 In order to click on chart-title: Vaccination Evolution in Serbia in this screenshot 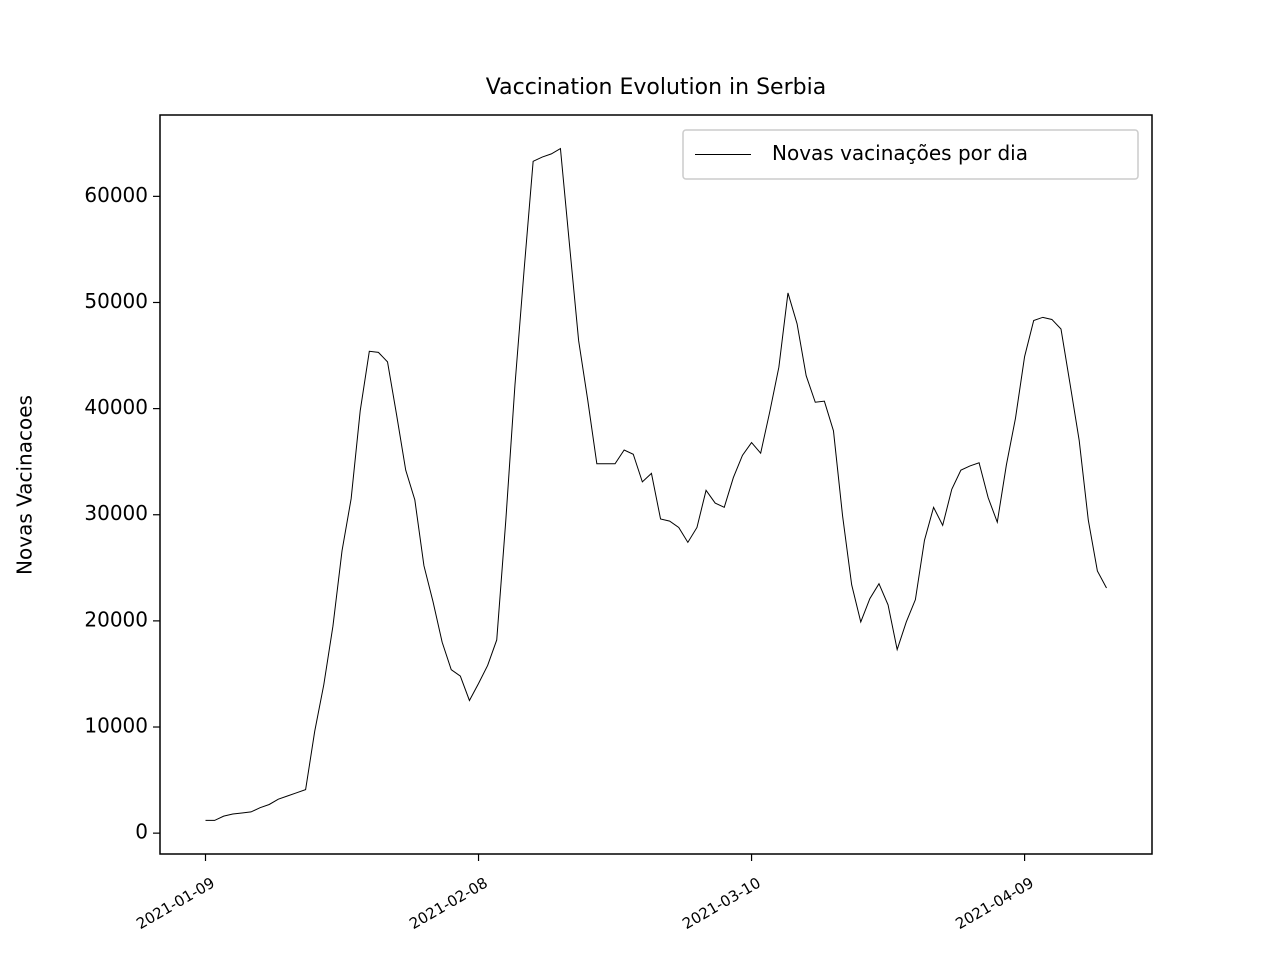, I will do `click(656, 87)`.